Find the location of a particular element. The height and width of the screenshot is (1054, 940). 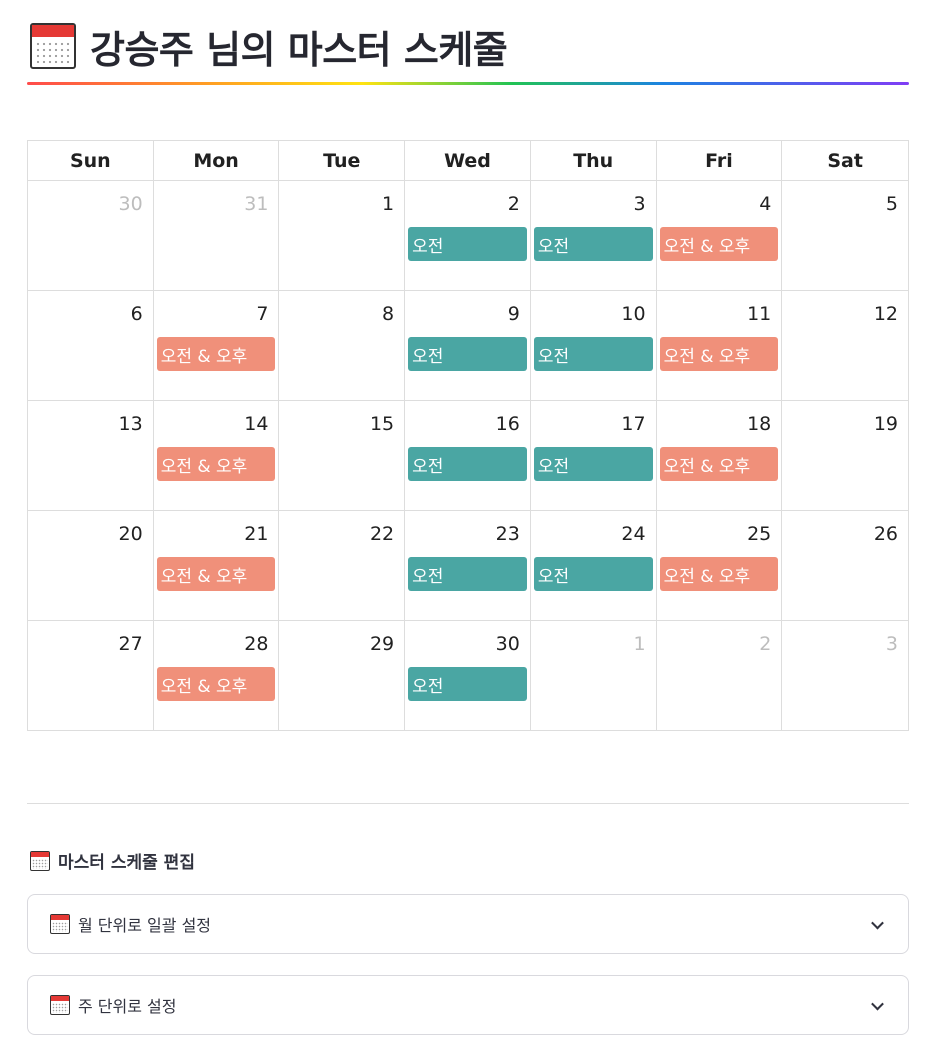

calendar-day-cell: 24 오전 is located at coordinates (593, 566).